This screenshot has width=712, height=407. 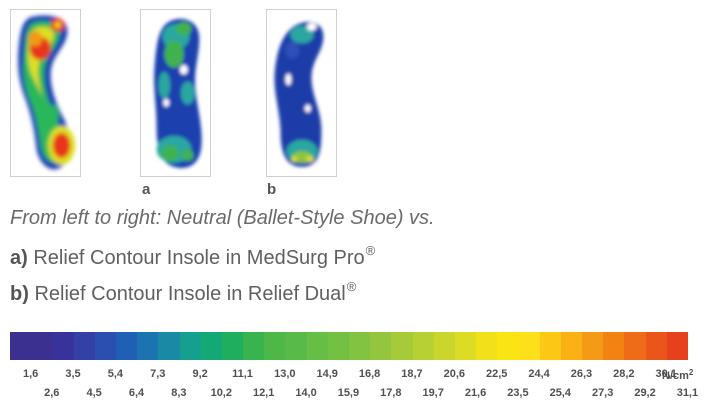 What do you see at coordinates (645, 393) in the screenshot?
I see `scale-tick-label: 29,2` at bounding box center [645, 393].